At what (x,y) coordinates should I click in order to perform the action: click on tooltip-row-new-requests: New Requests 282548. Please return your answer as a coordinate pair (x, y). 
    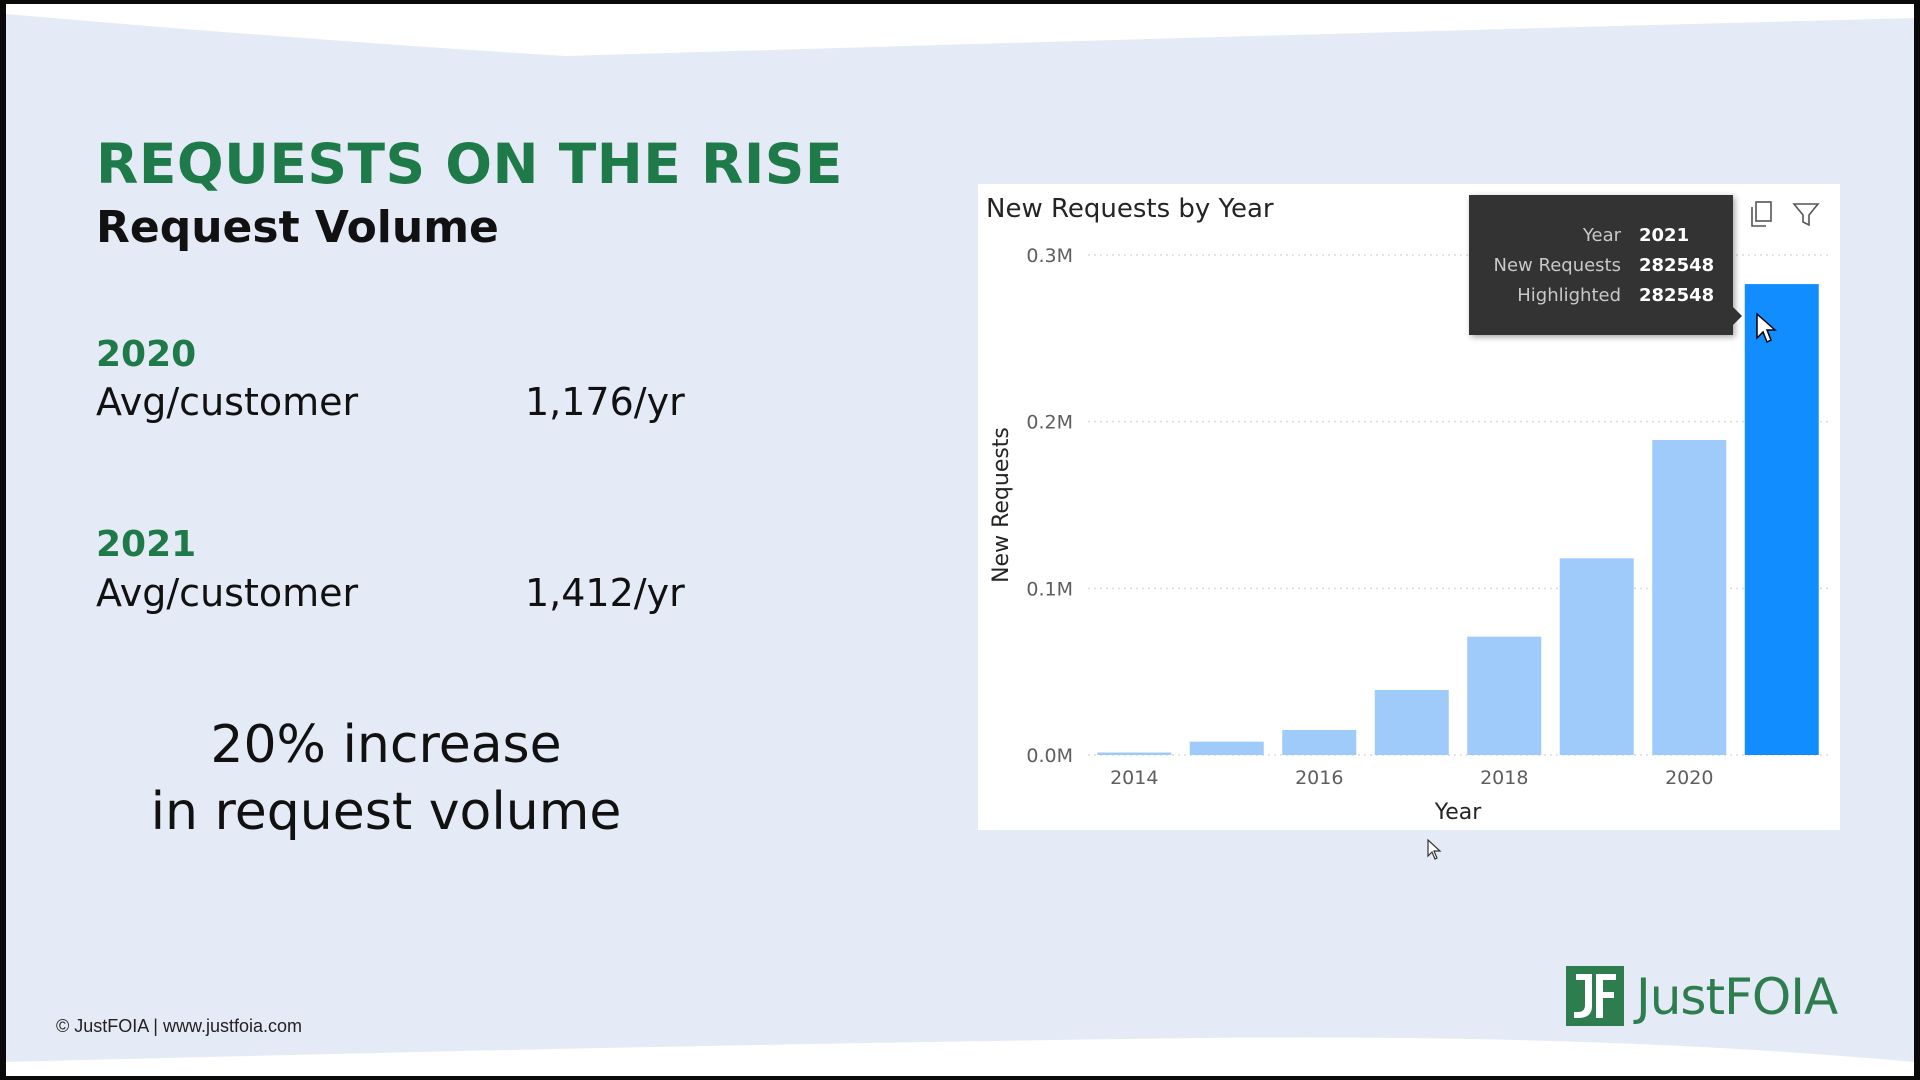
    Looking at the image, I should click on (1601, 269).